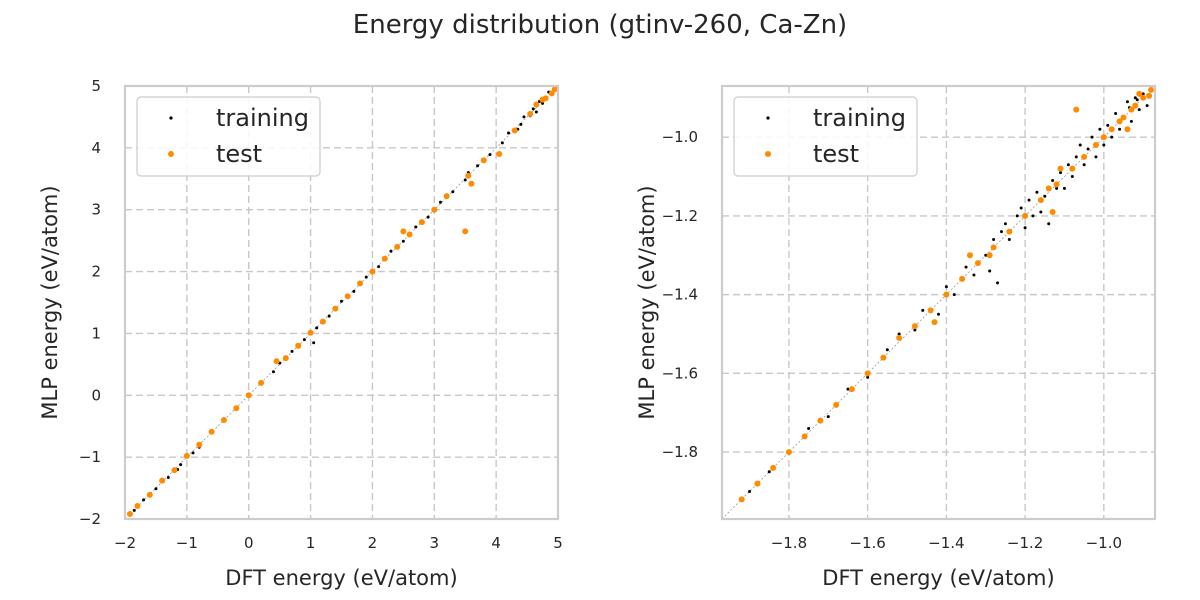 Image resolution: width=1200 pixels, height=600 pixels. What do you see at coordinates (647, 302) in the screenshot?
I see `y-axis-label: MLP energy (eV/atom)` at bounding box center [647, 302].